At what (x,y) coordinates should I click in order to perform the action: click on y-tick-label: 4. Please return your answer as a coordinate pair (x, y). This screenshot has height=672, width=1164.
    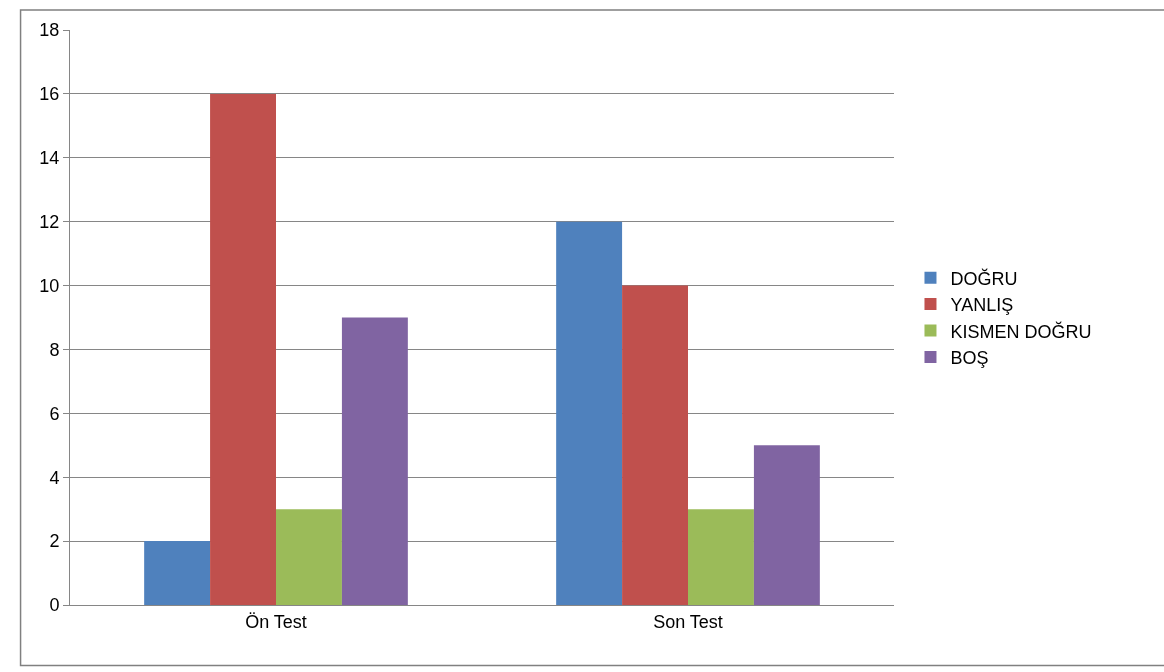
    Looking at the image, I should click on (54, 477).